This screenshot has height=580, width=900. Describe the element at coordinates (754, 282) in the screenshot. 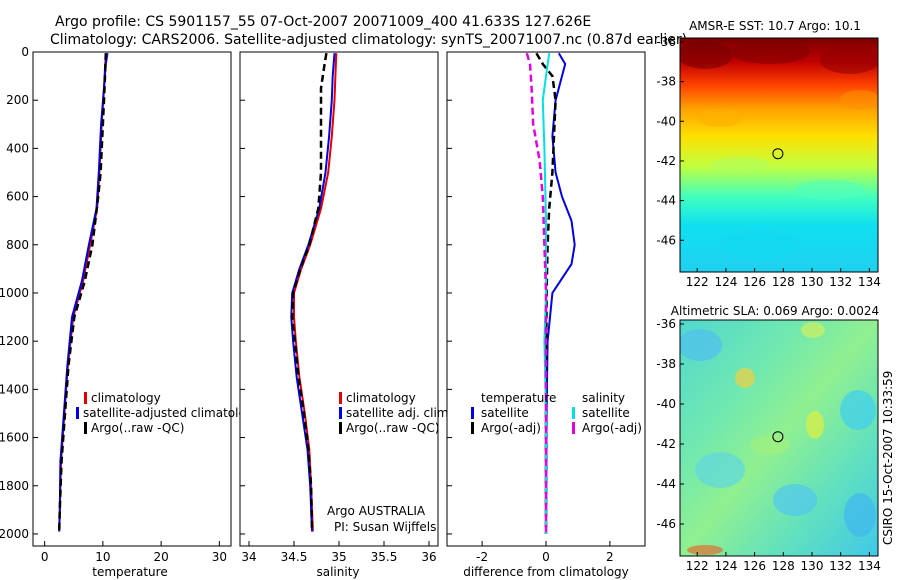

I see `sst_map-xtick-label: 126` at that location.